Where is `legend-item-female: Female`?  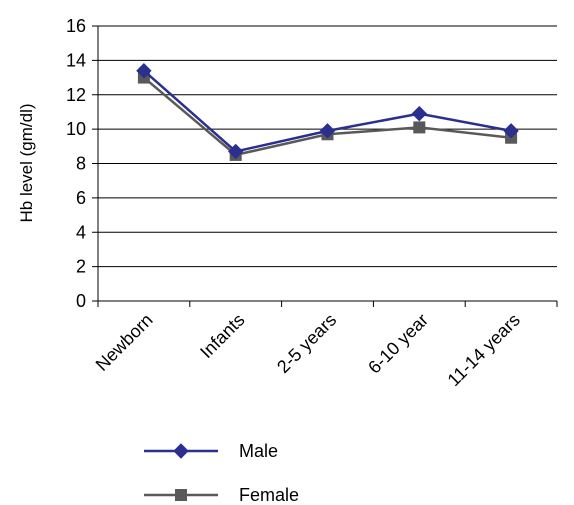
legend-item-female: Female is located at coordinates (221, 495).